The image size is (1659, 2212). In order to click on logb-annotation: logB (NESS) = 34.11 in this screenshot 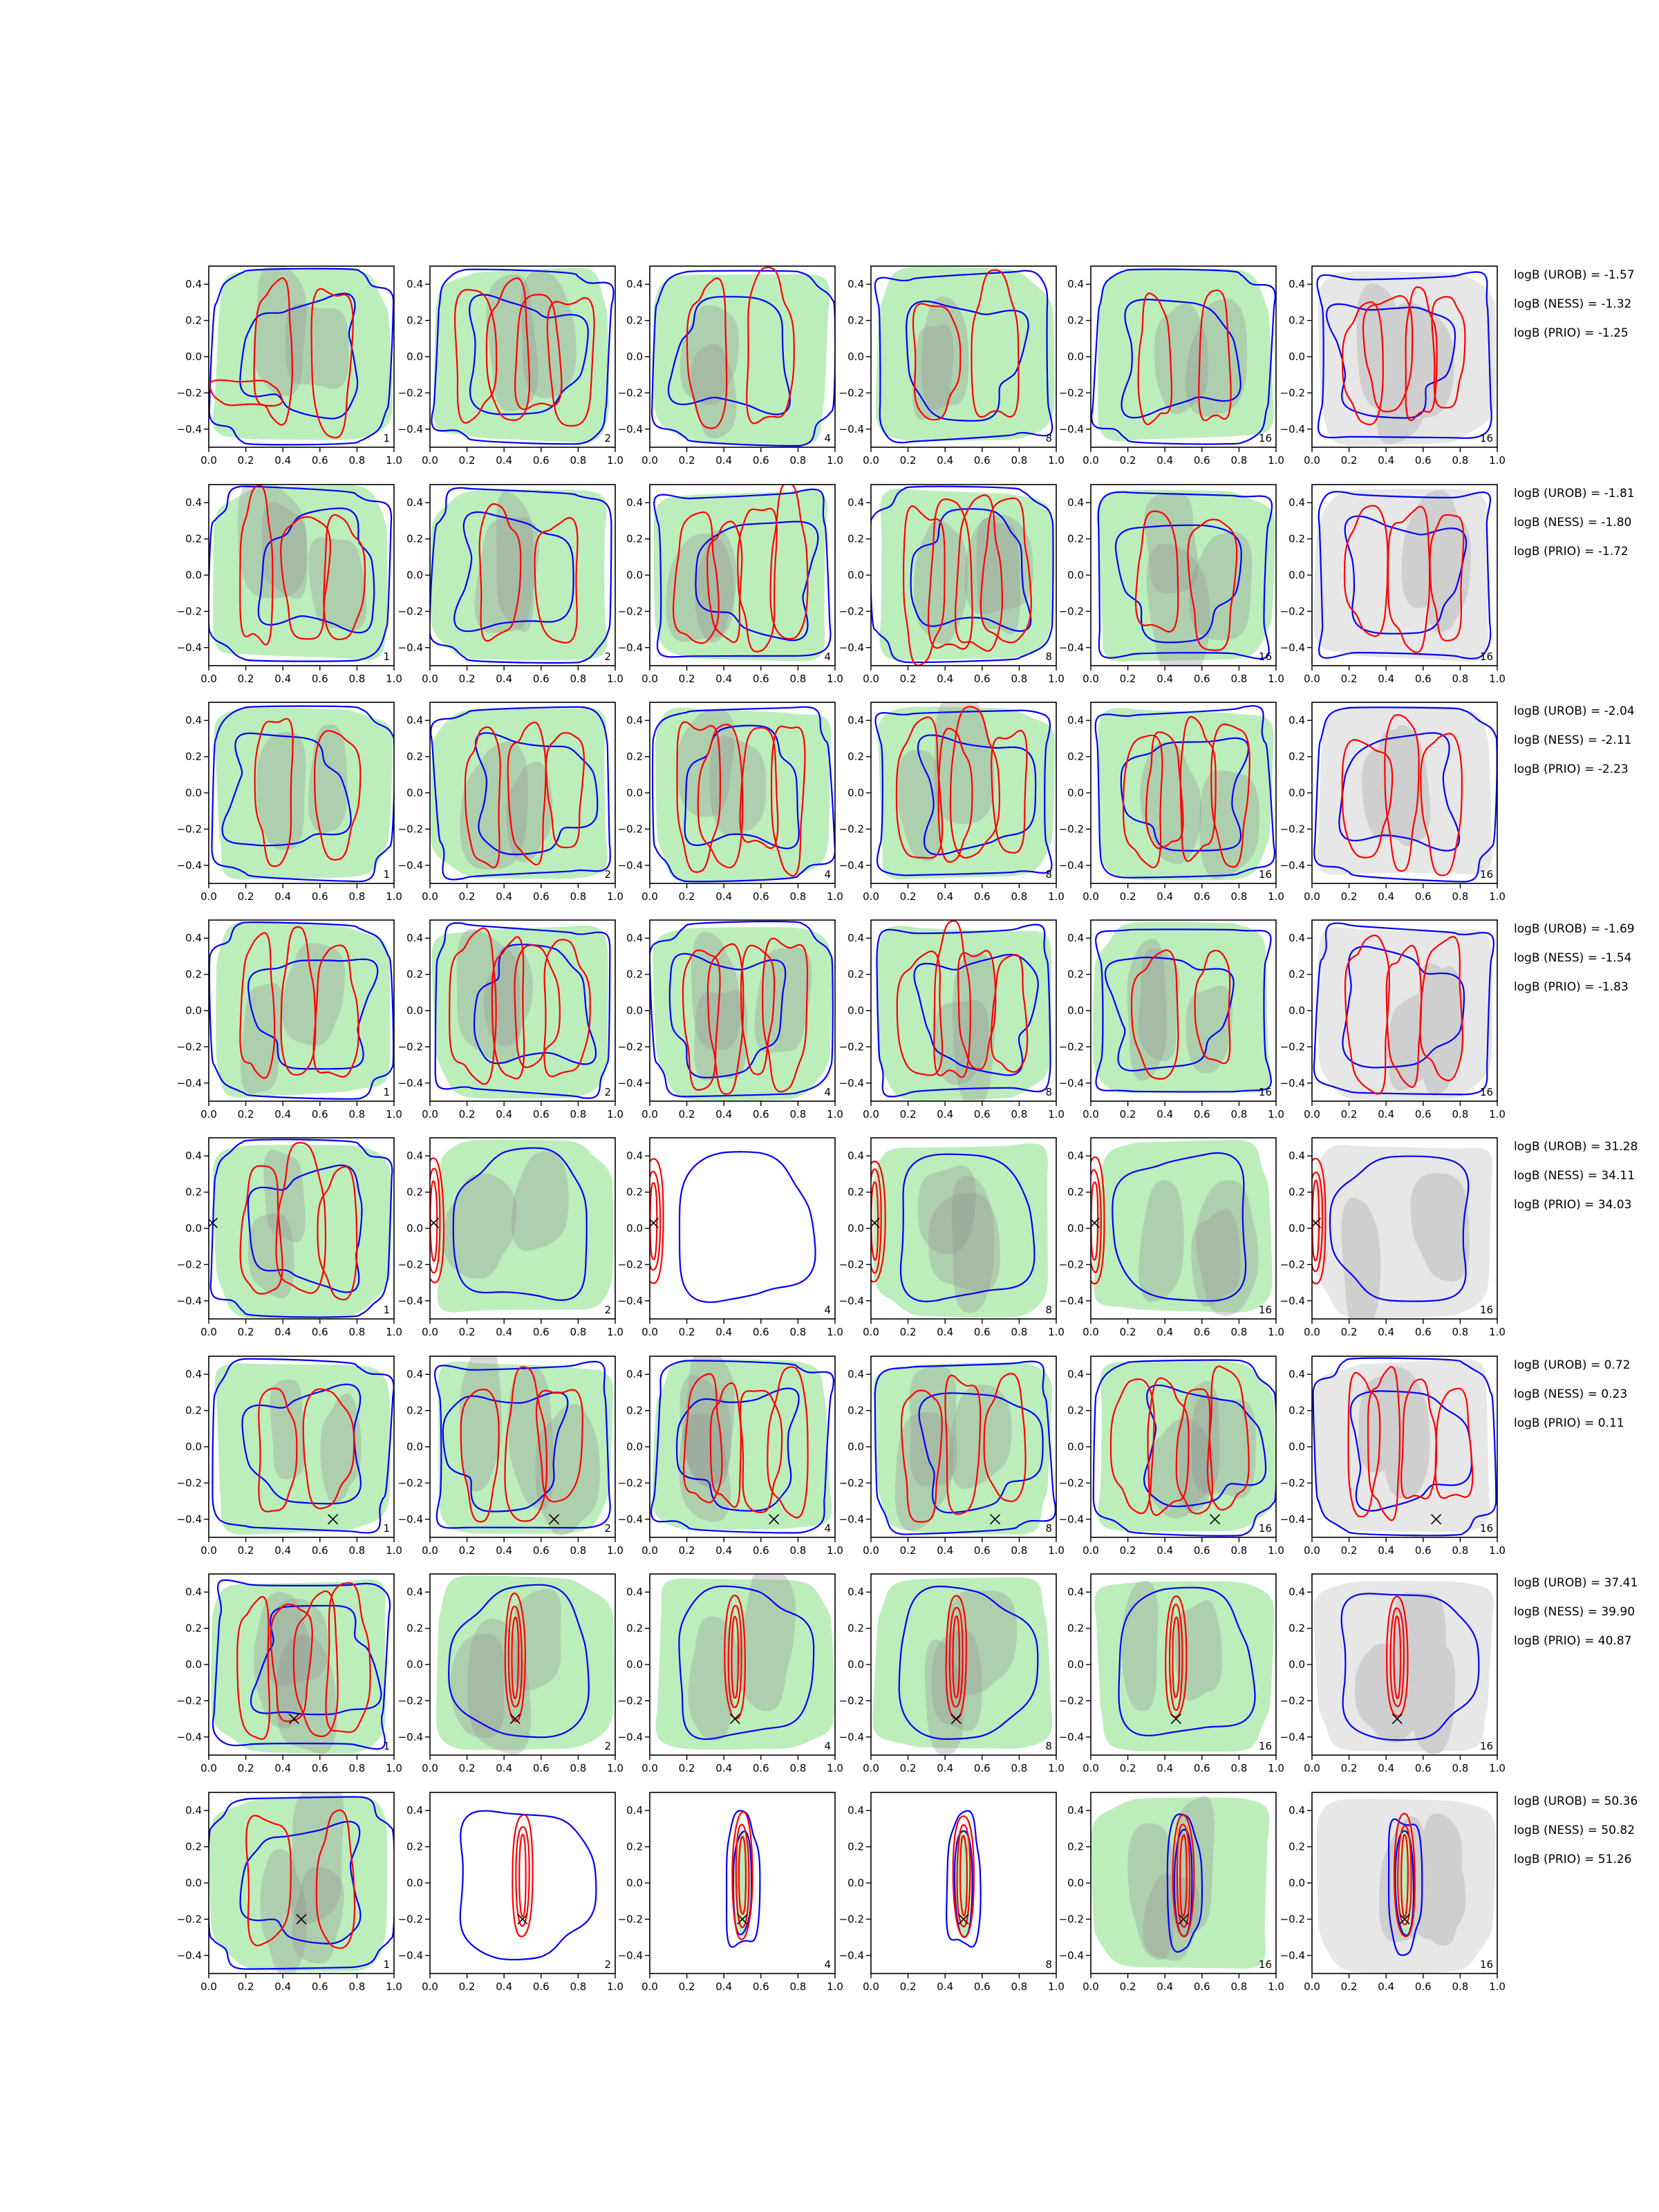, I will do `click(1574, 1176)`.